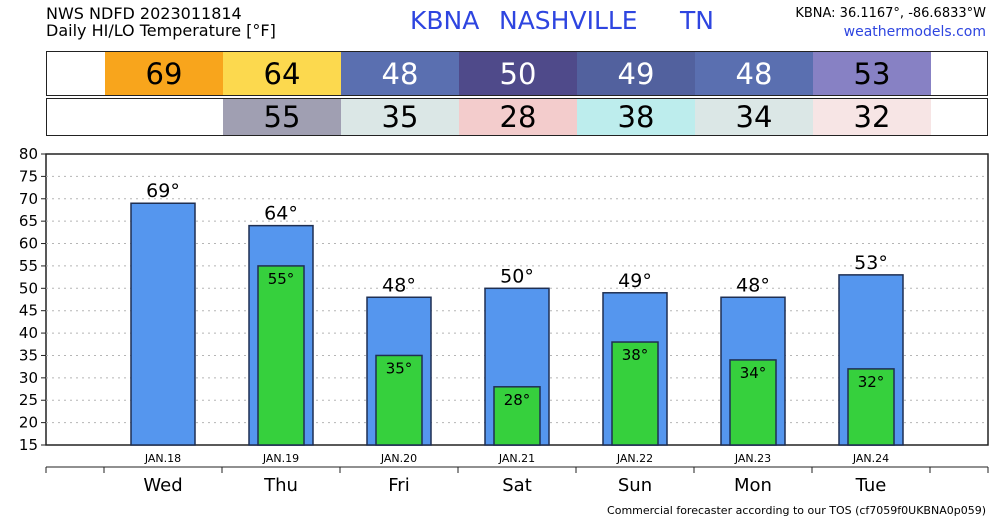 The image size is (1000, 520). I want to click on low-temp-cell: 28, so click(518, 117).